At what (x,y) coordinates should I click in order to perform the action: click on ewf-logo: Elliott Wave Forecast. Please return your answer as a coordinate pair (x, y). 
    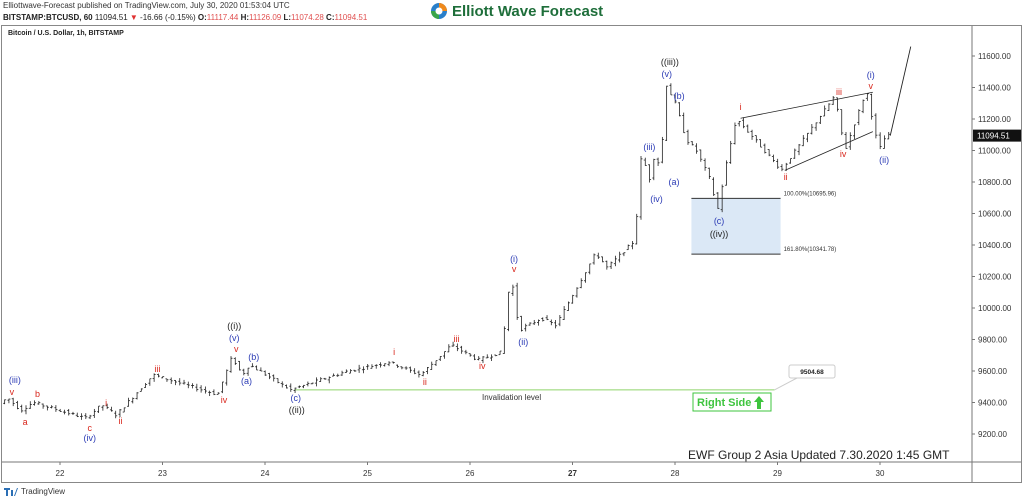
    Looking at the image, I should click on (516, 11).